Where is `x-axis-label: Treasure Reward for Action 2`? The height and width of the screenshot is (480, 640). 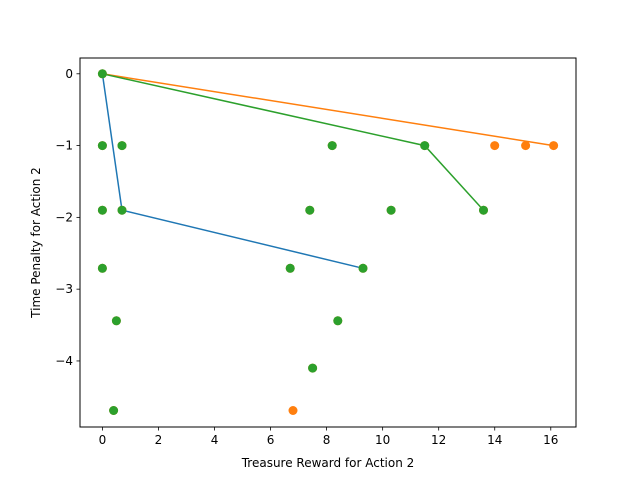
x-axis-label: Treasure Reward for Action 2 is located at coordinates (328, 463).